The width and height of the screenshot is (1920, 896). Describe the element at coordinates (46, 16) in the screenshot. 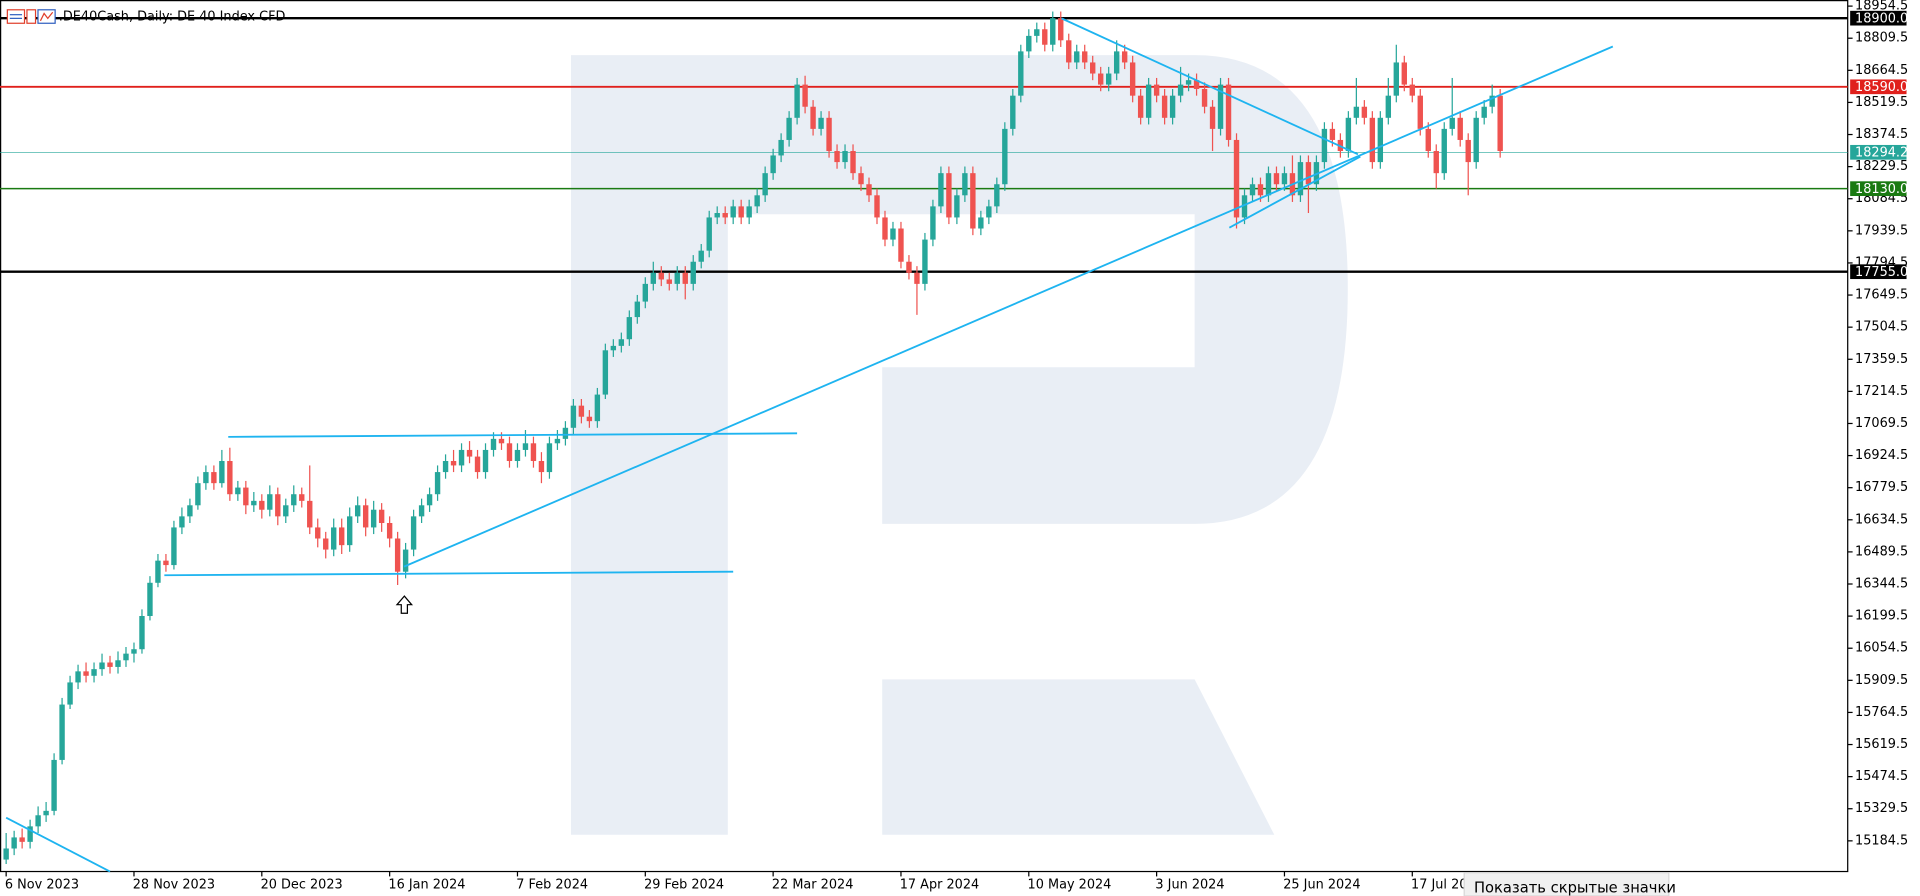

I see `icon-3-line` at that location.